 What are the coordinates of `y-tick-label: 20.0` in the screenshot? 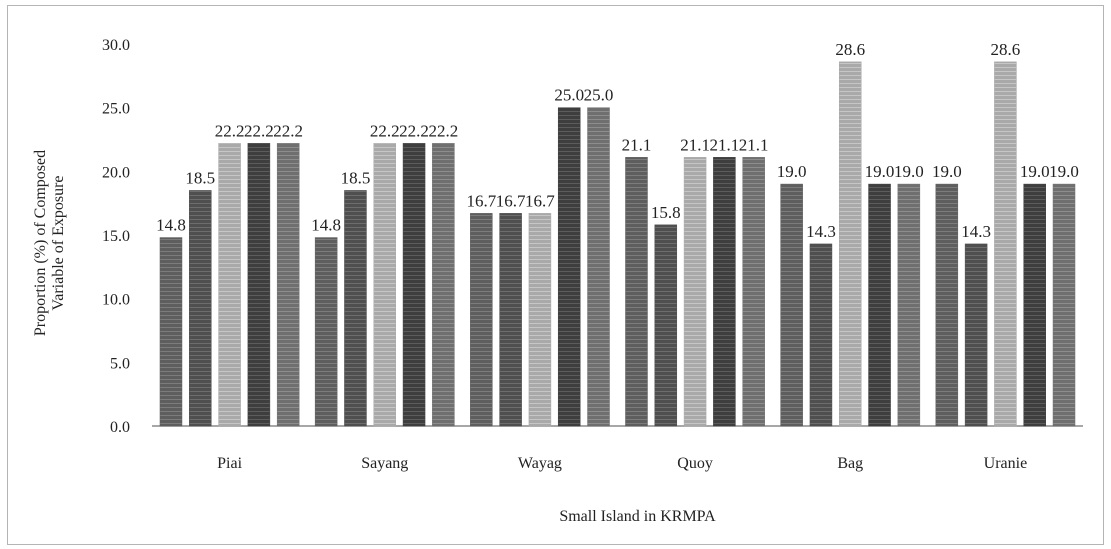 It's located at (116, 172).